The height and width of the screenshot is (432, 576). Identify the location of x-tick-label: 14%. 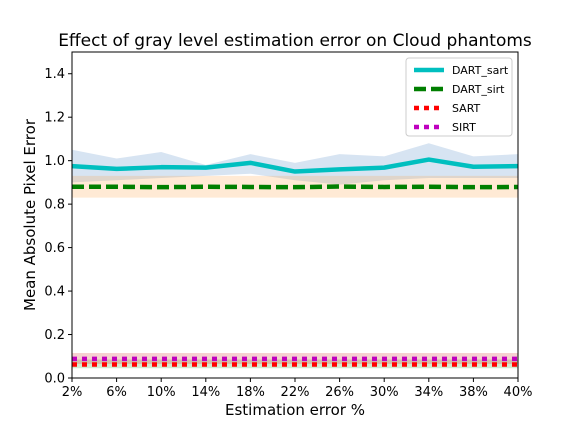
(205, 392).